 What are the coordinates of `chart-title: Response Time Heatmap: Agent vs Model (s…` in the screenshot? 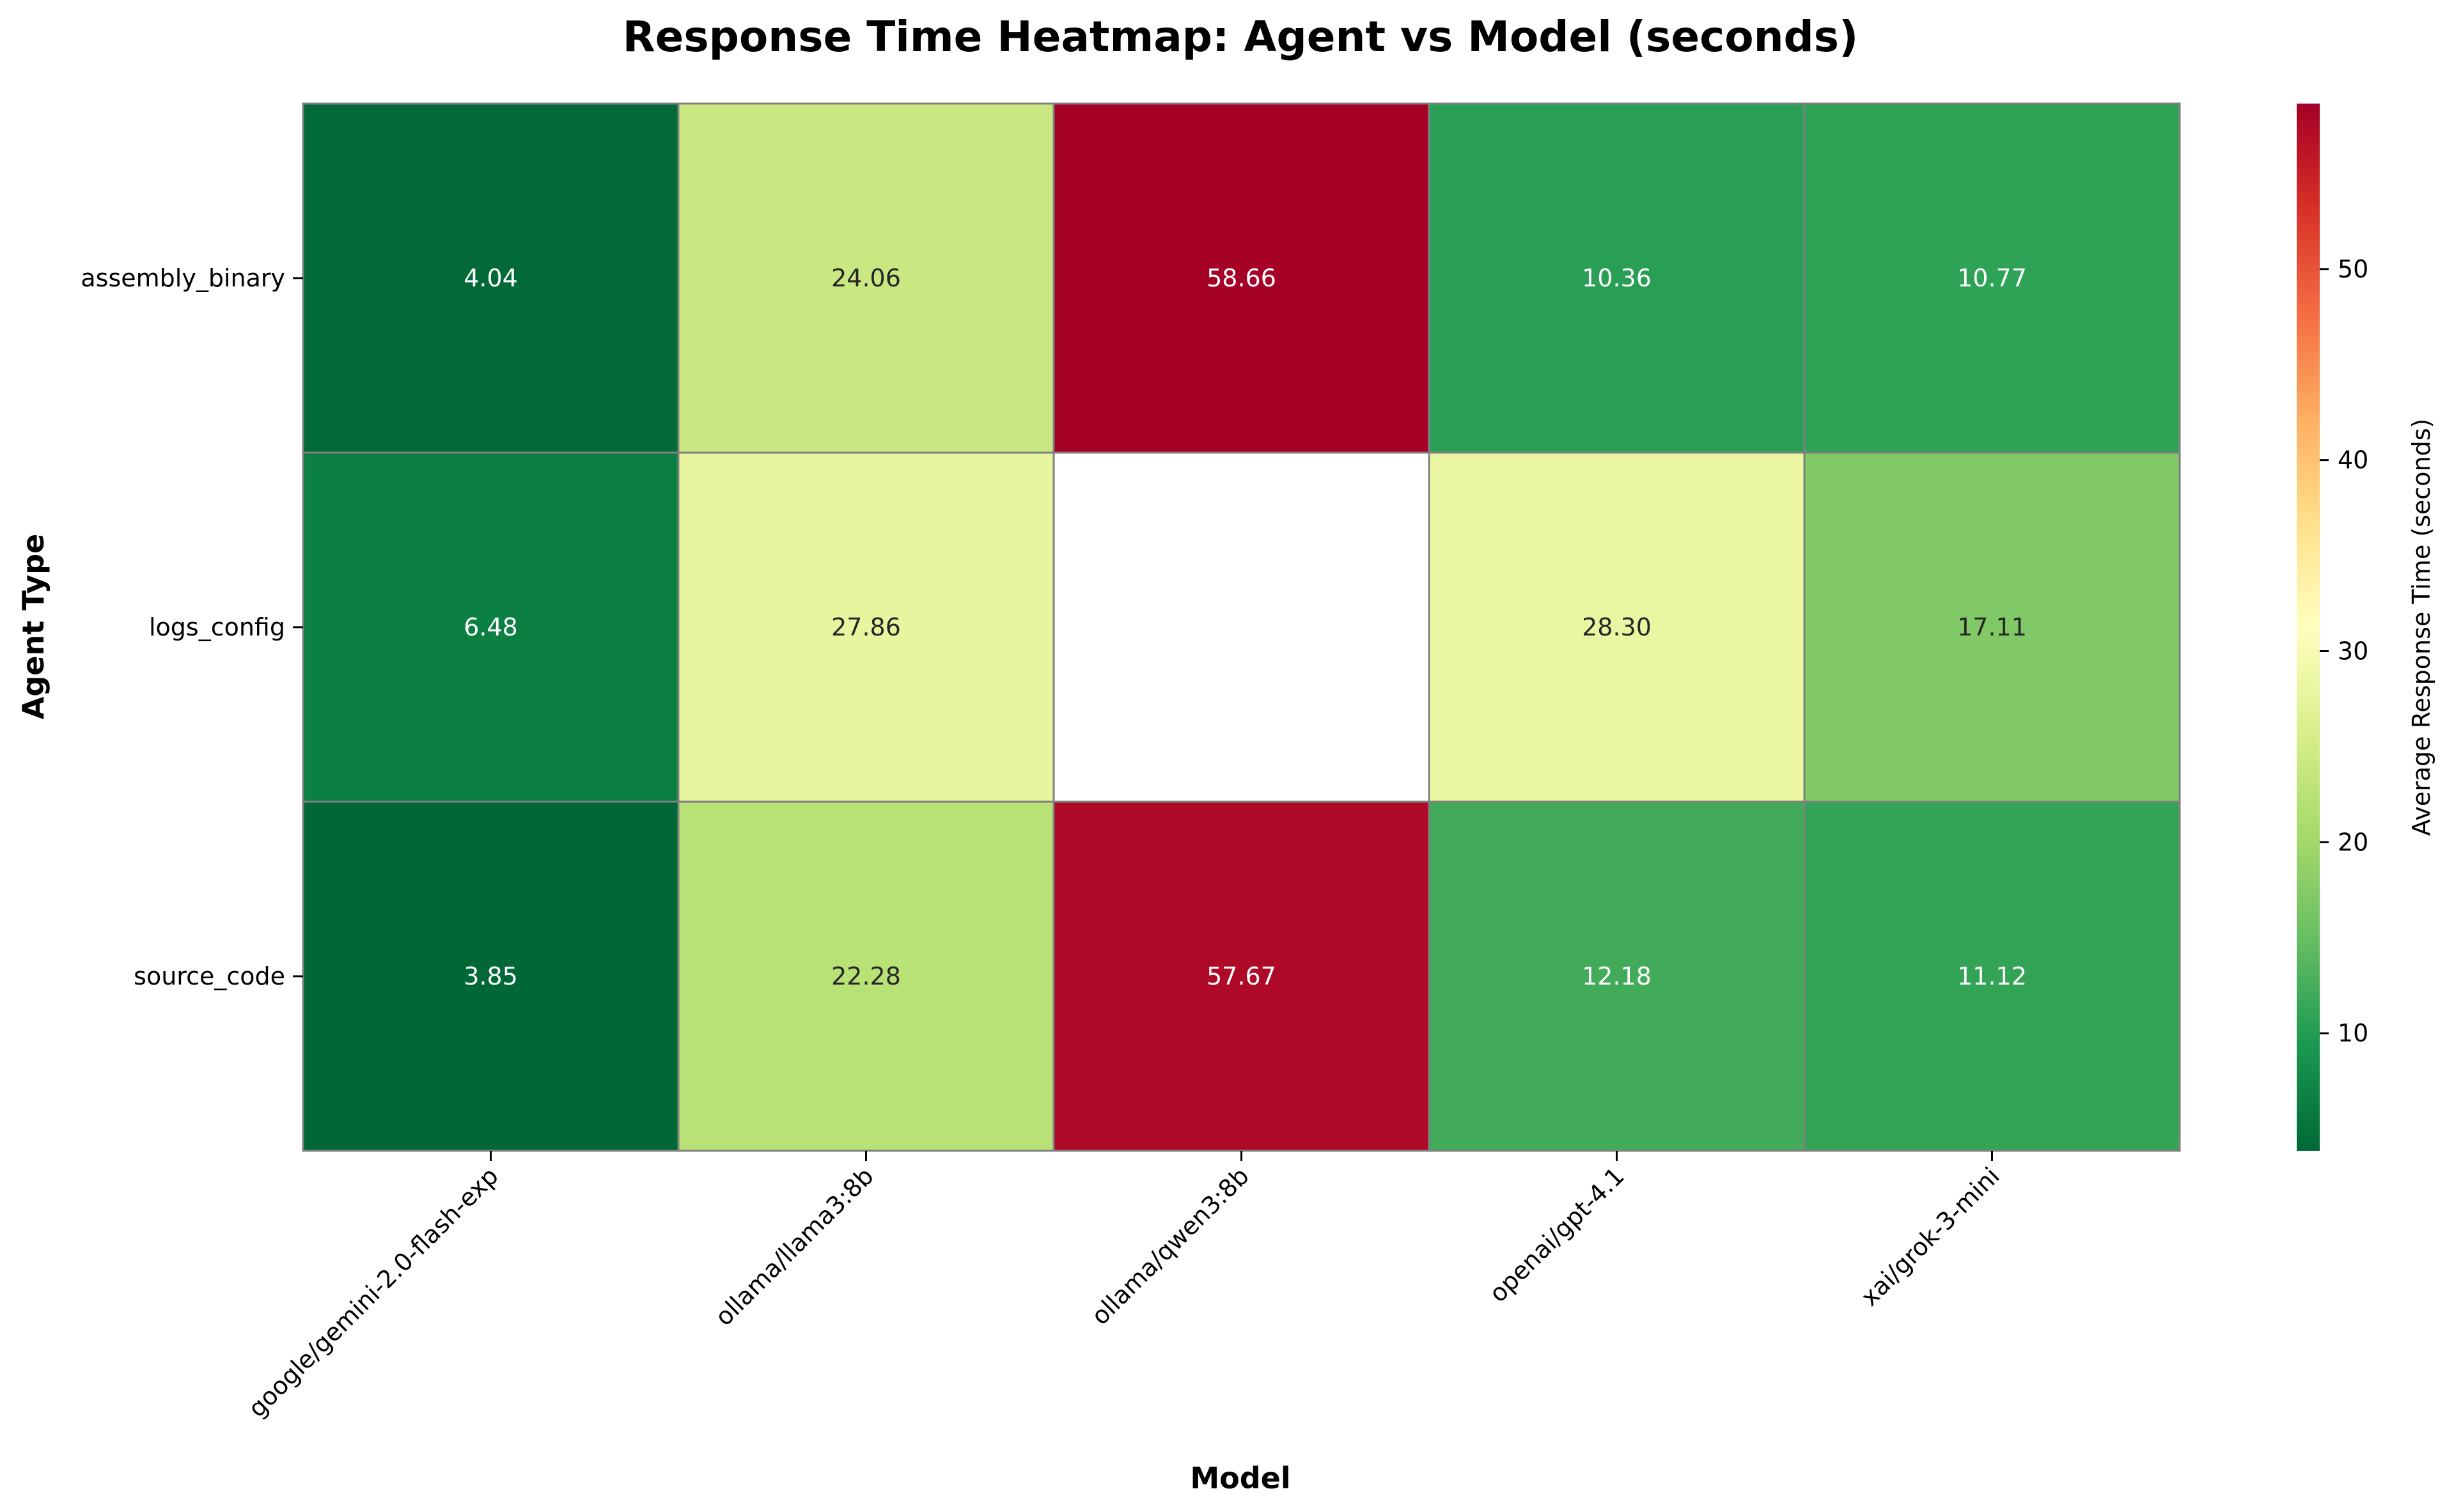 It's located at (1241, 36).